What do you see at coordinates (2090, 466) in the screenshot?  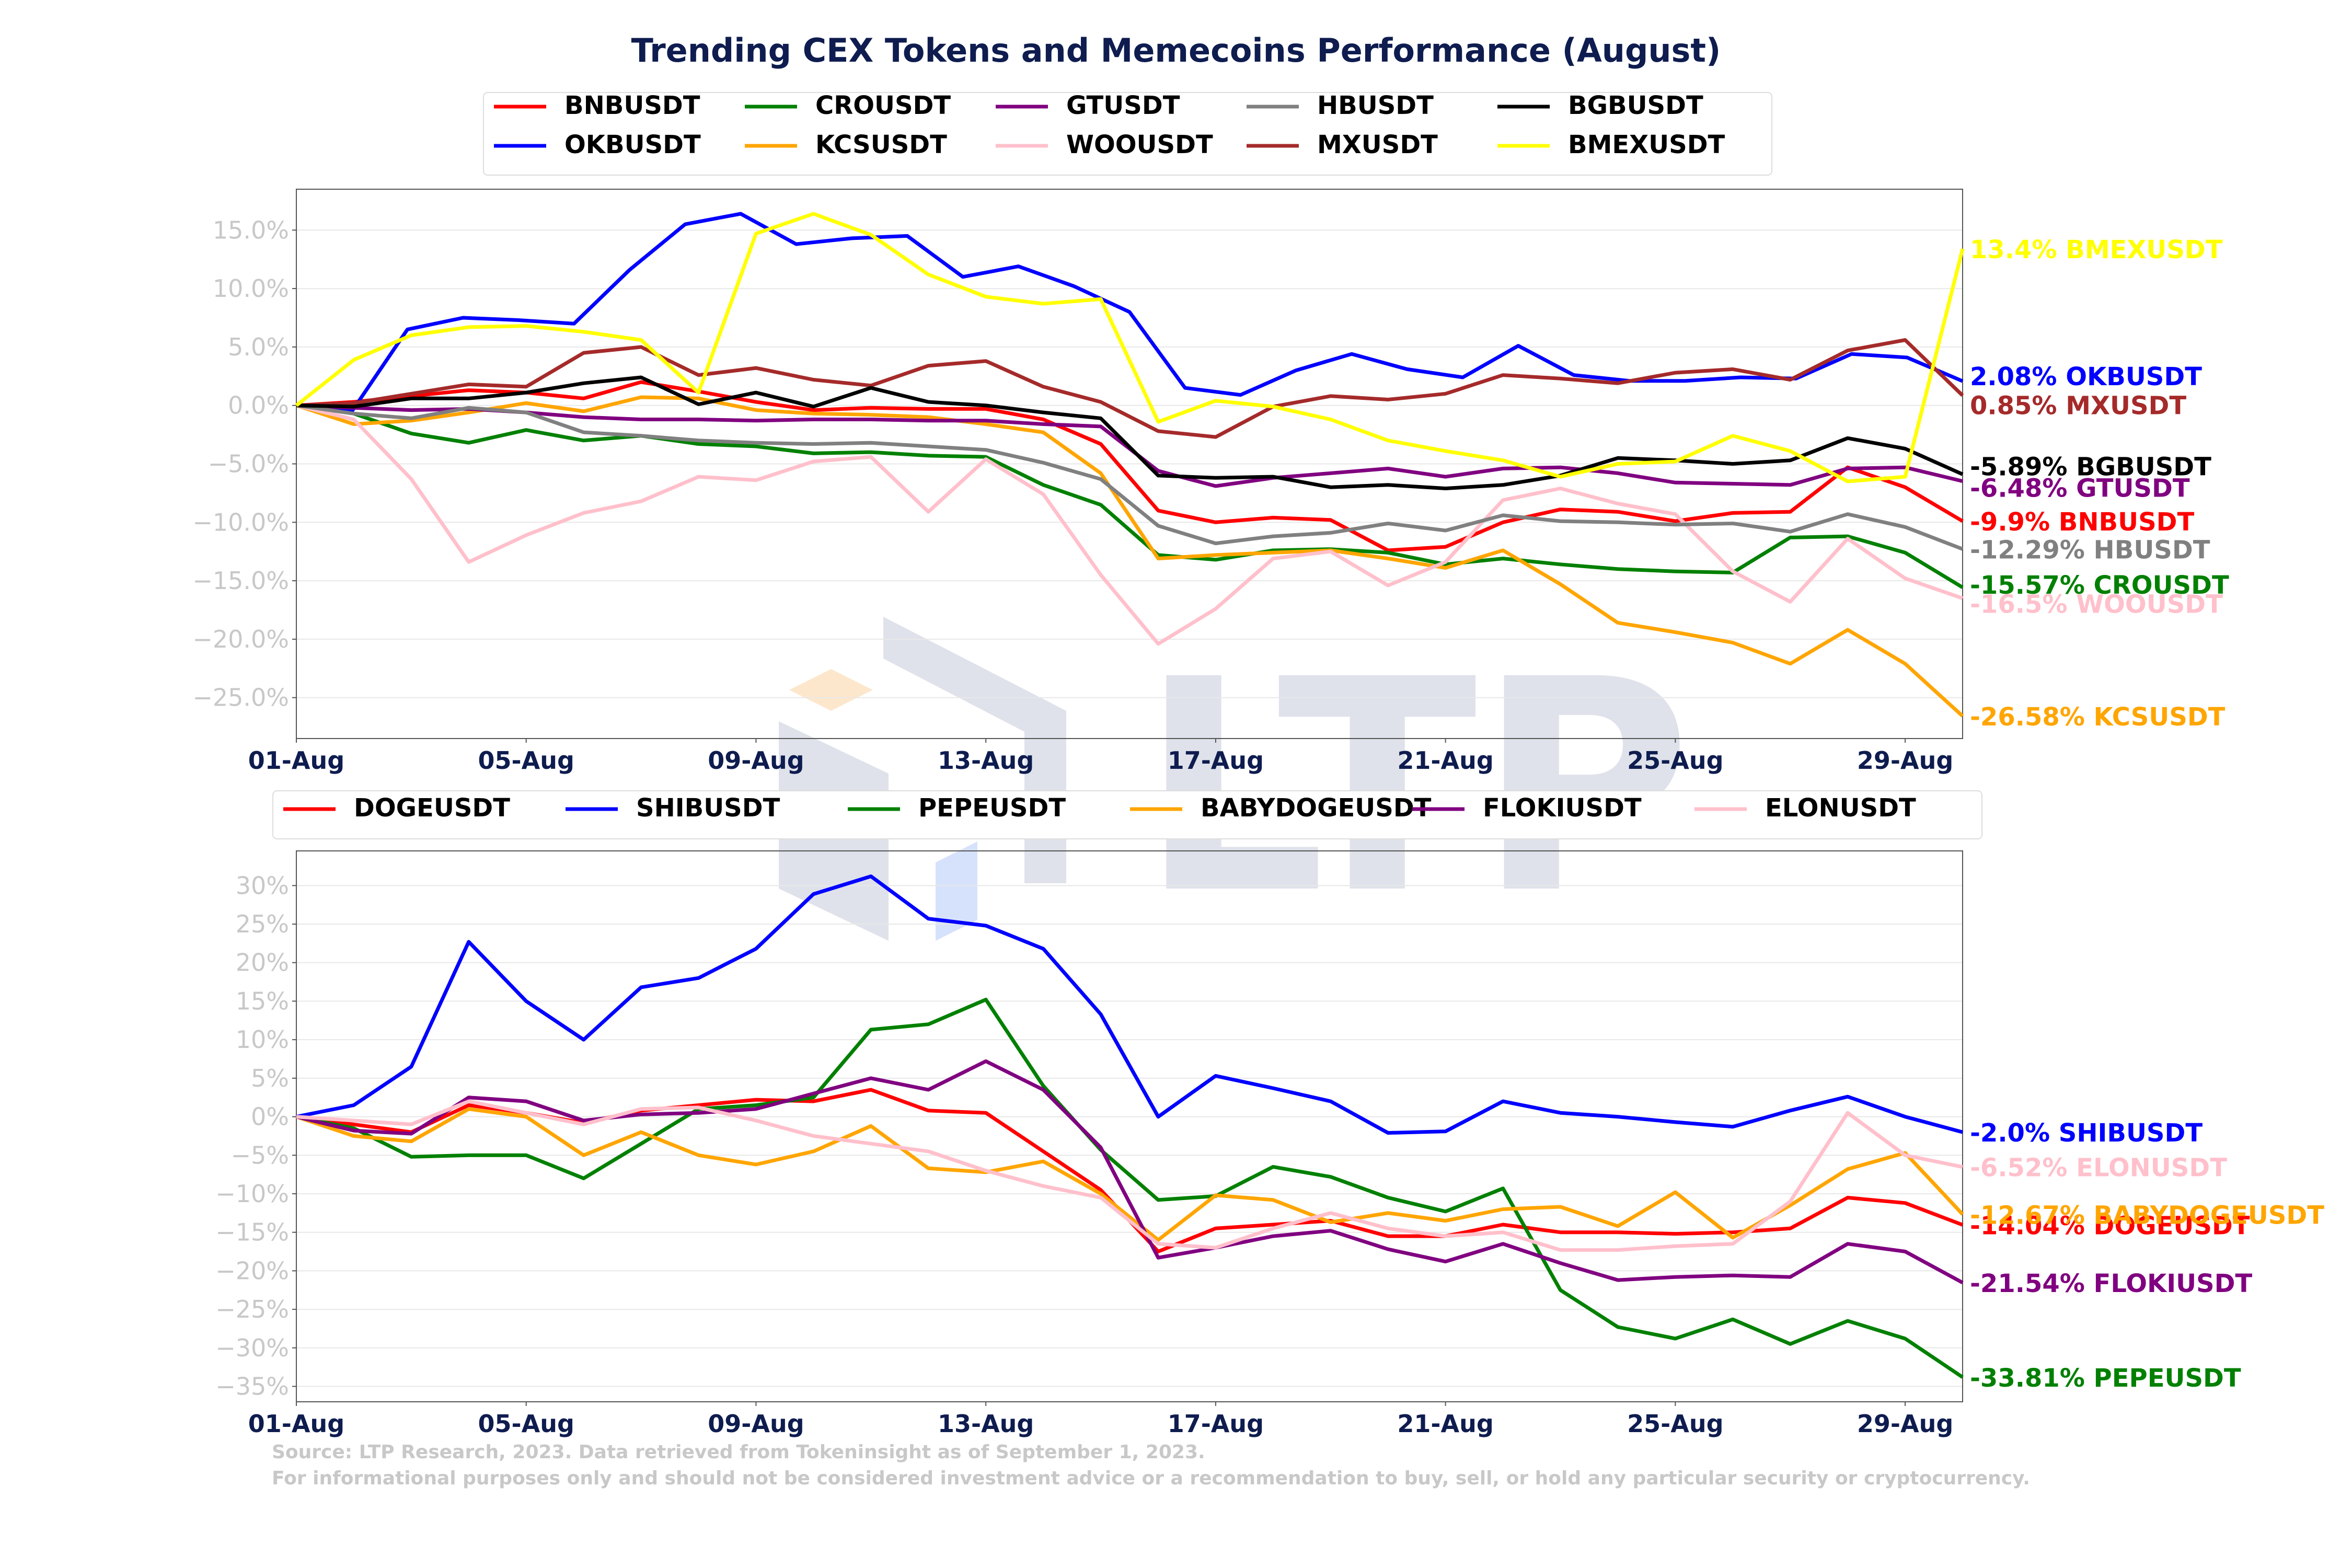 I see `end-label-bgbusdt: -5.89% BGBUSDT` at bounding box center [2090, 466].